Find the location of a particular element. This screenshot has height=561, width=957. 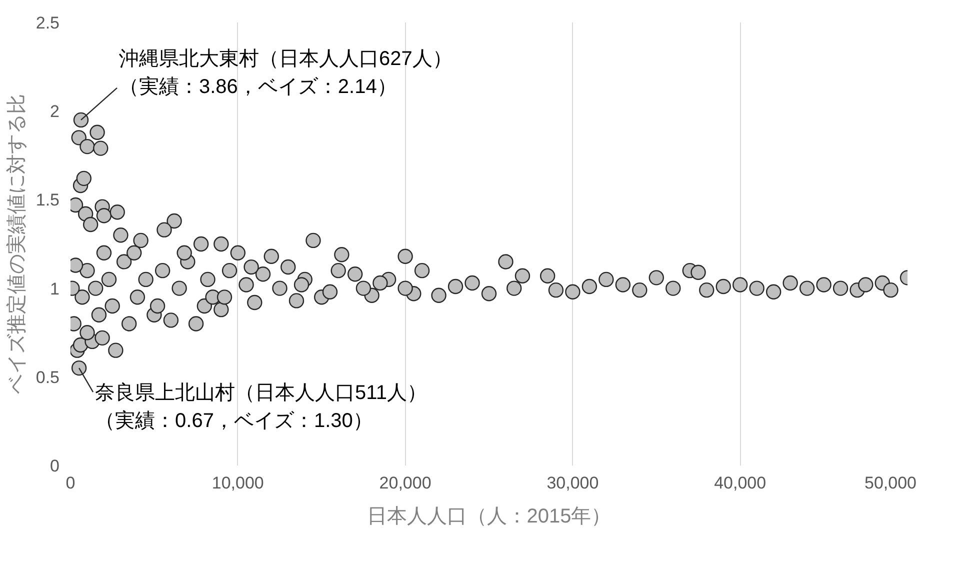

y-tick-label: 2.5 is located at coordinates (48, 23).